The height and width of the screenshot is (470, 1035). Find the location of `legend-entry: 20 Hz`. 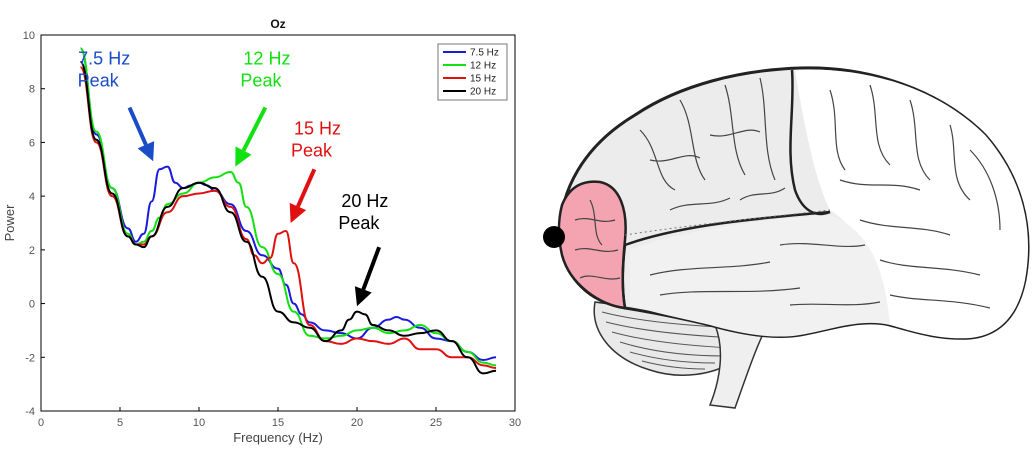

legend-entry: 20 Hz is located at coordinates (483, 92).